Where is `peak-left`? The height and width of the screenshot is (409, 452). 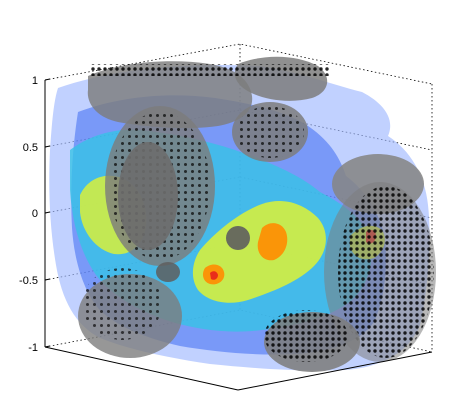 peak-left is located at coordinates (214, 275).